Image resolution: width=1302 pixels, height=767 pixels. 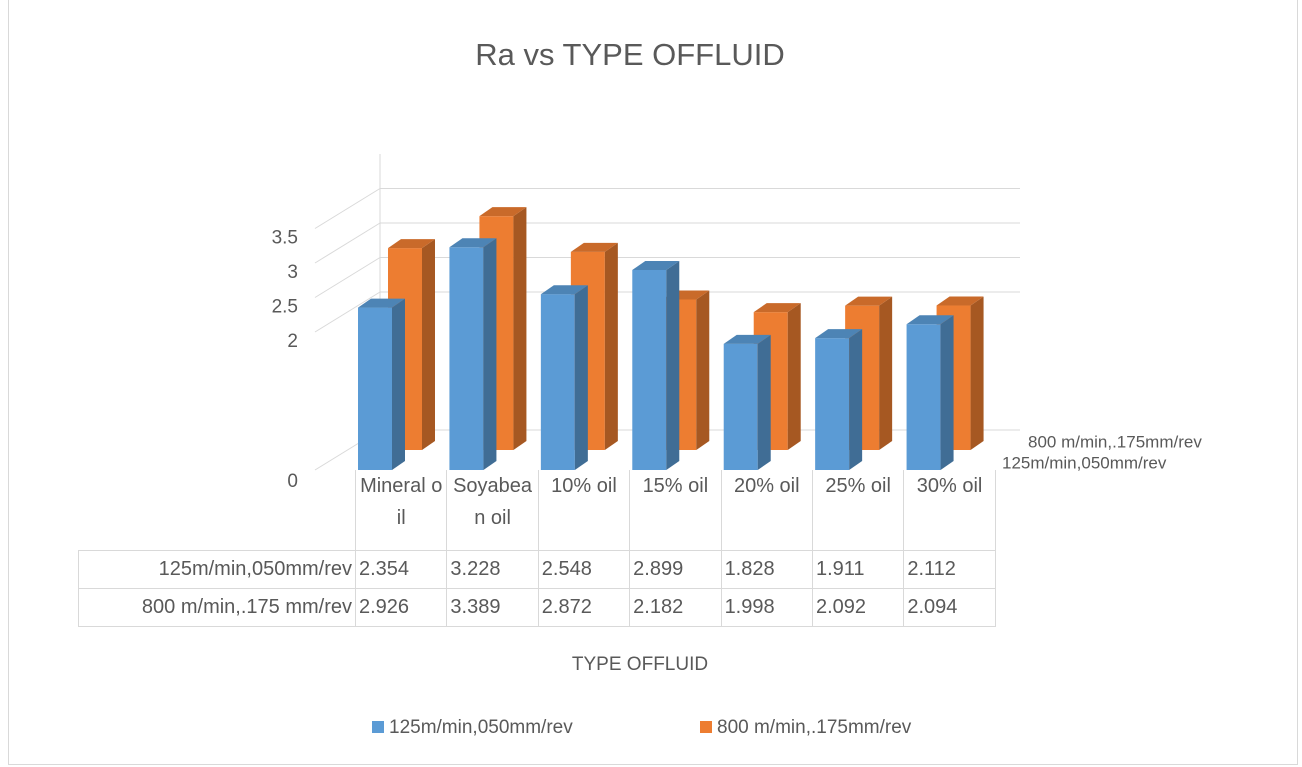 I want to click on table-cell: 2.182, so click(x=675, y=607).